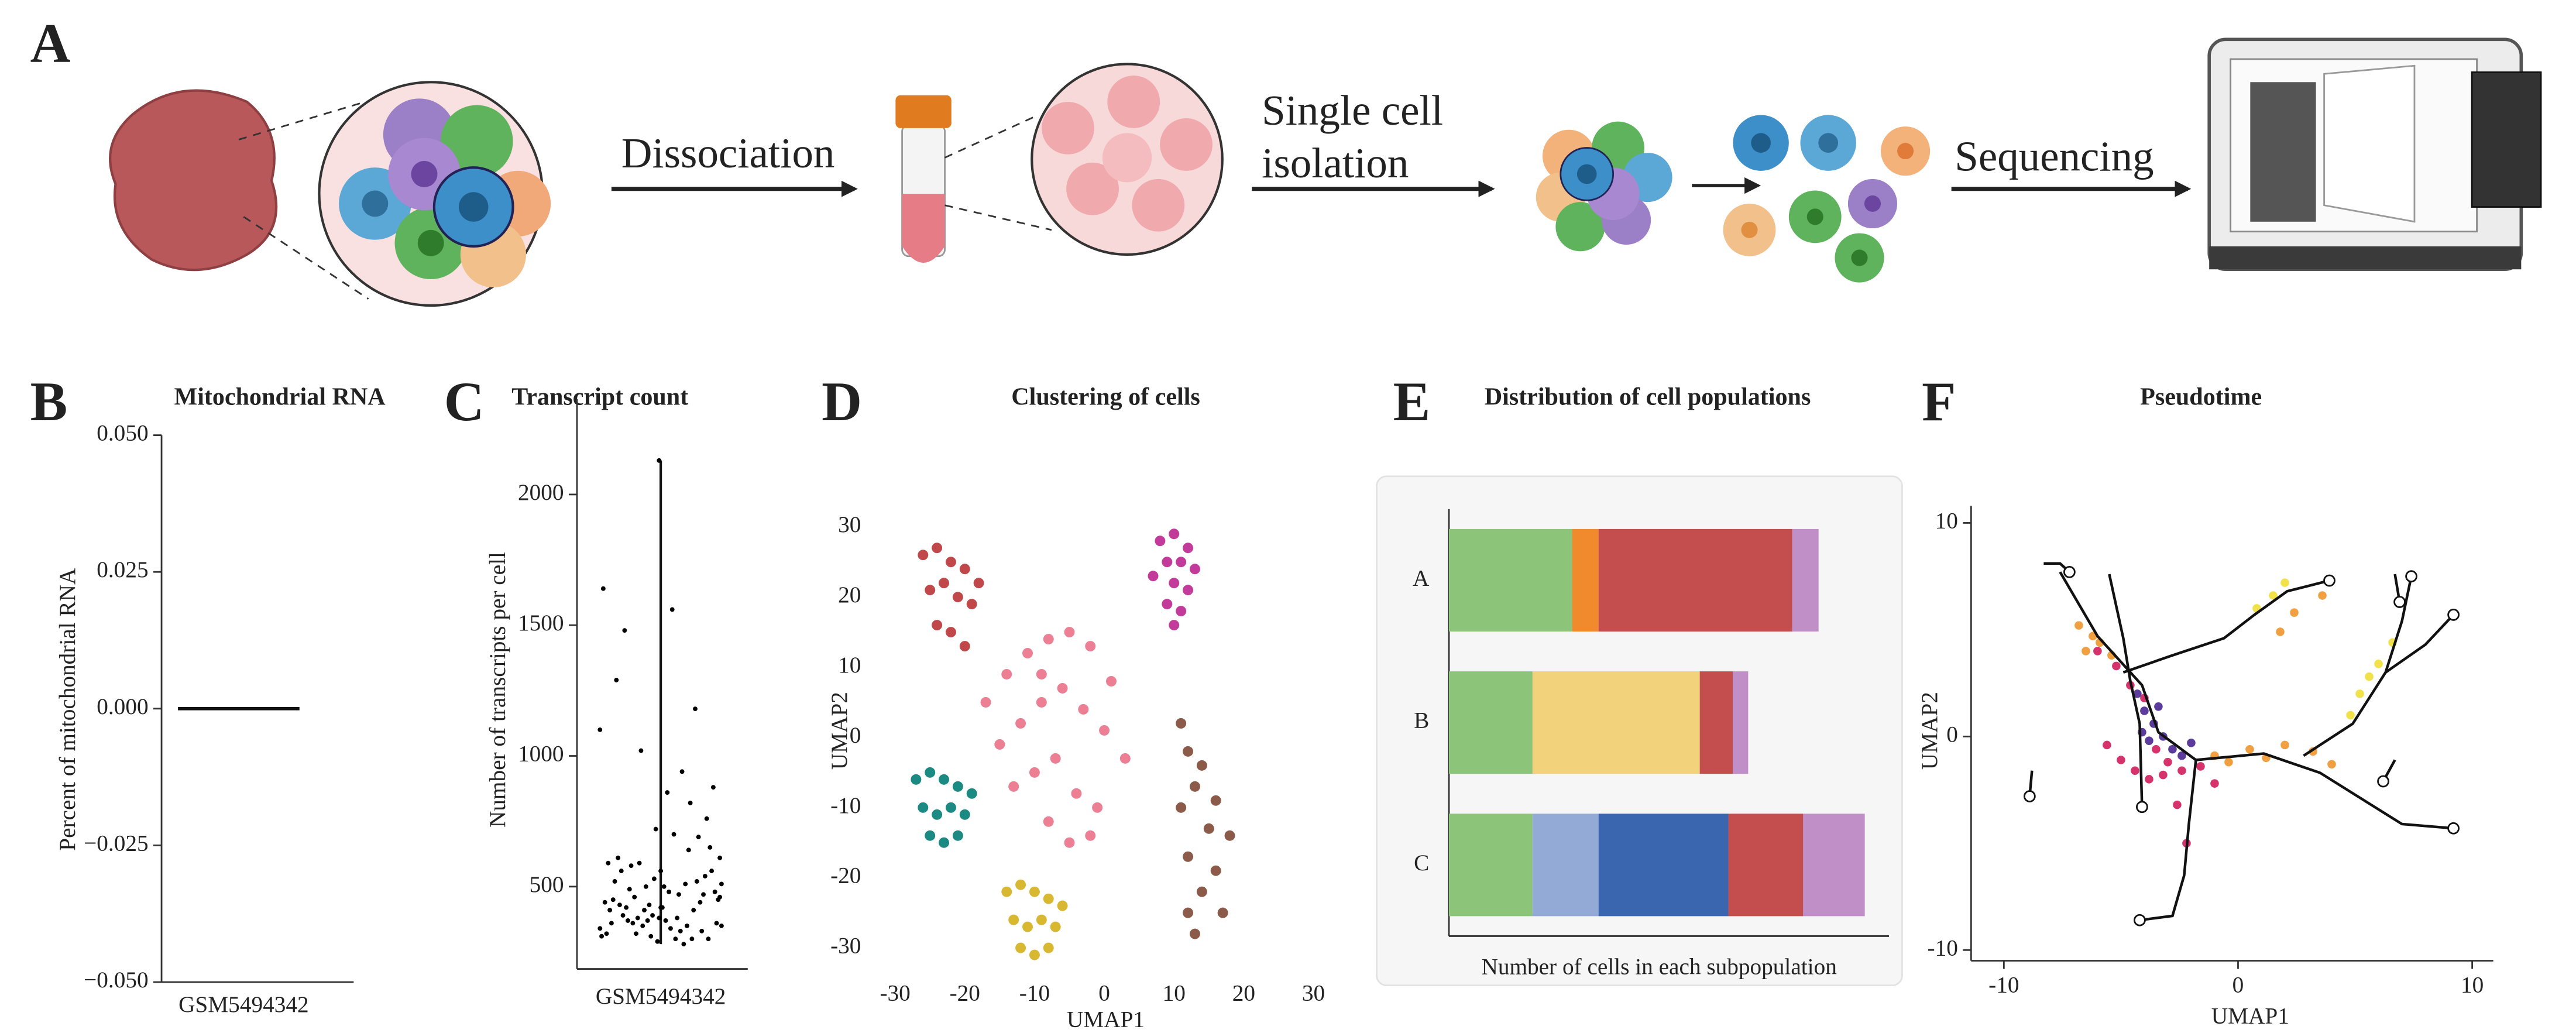 Image resolution: width=2576 pixels, height=1033 pixels. I want to click on y-tick-label: −0.050, so click(116, 980).